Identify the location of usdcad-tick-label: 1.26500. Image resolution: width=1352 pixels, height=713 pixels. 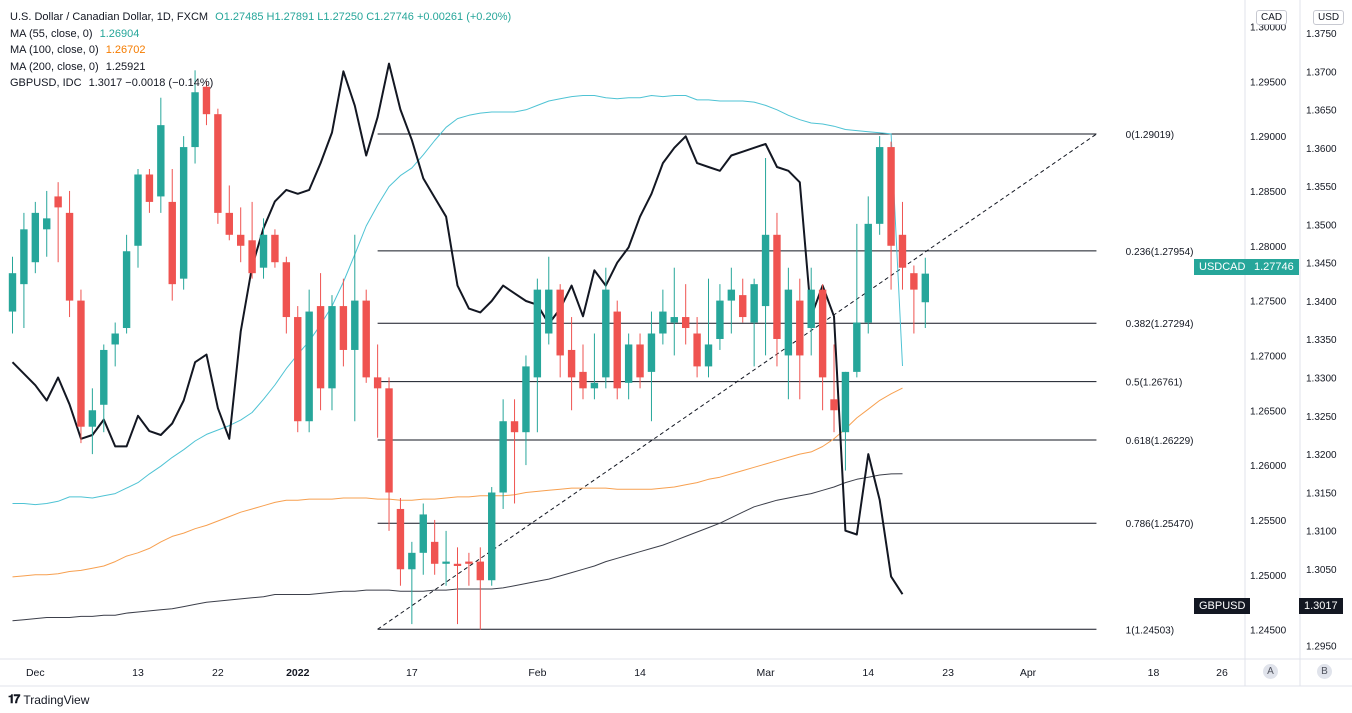
(1268, 411).